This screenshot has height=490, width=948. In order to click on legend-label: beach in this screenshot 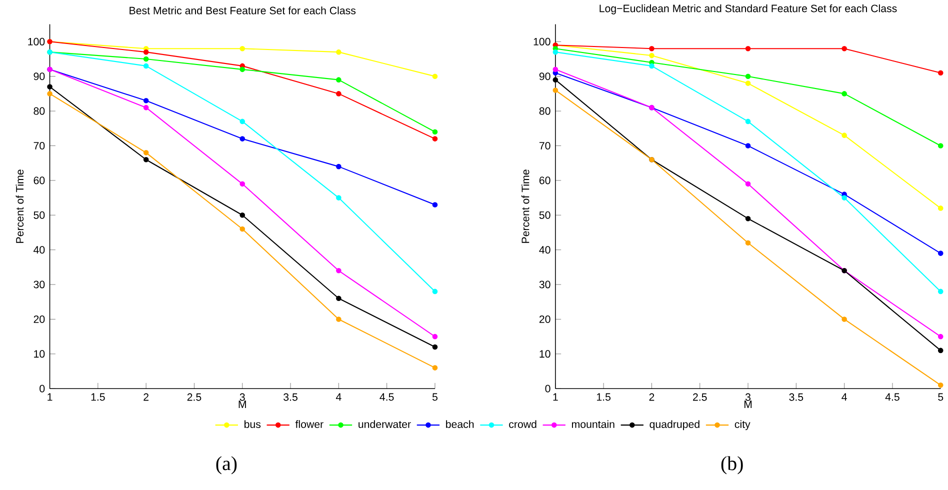, I will do `click(460, 424)`.